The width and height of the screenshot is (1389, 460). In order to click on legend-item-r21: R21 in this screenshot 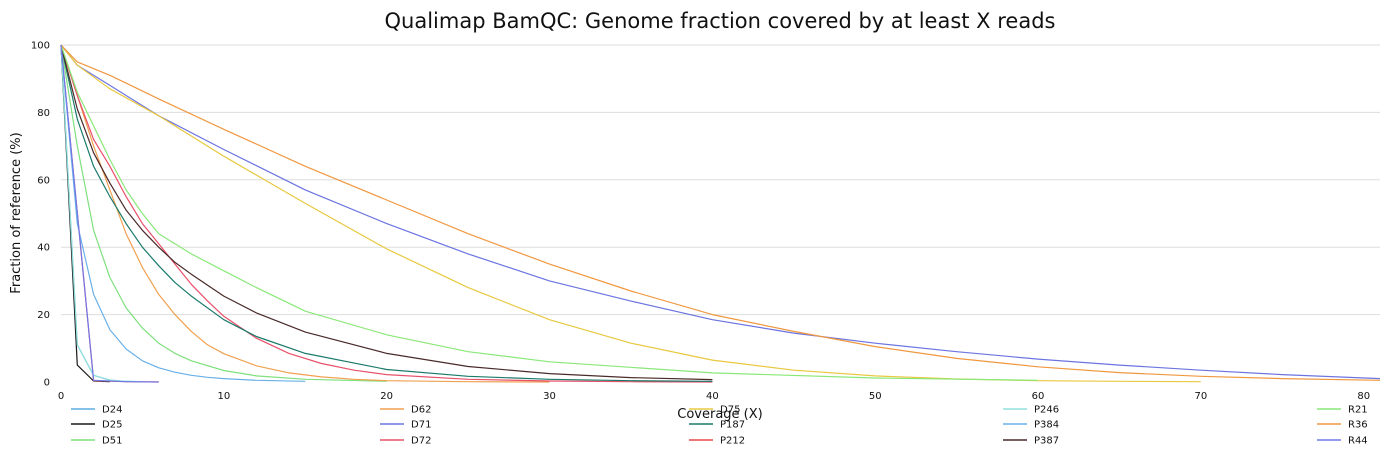, I will do `click(1342, 410)`.